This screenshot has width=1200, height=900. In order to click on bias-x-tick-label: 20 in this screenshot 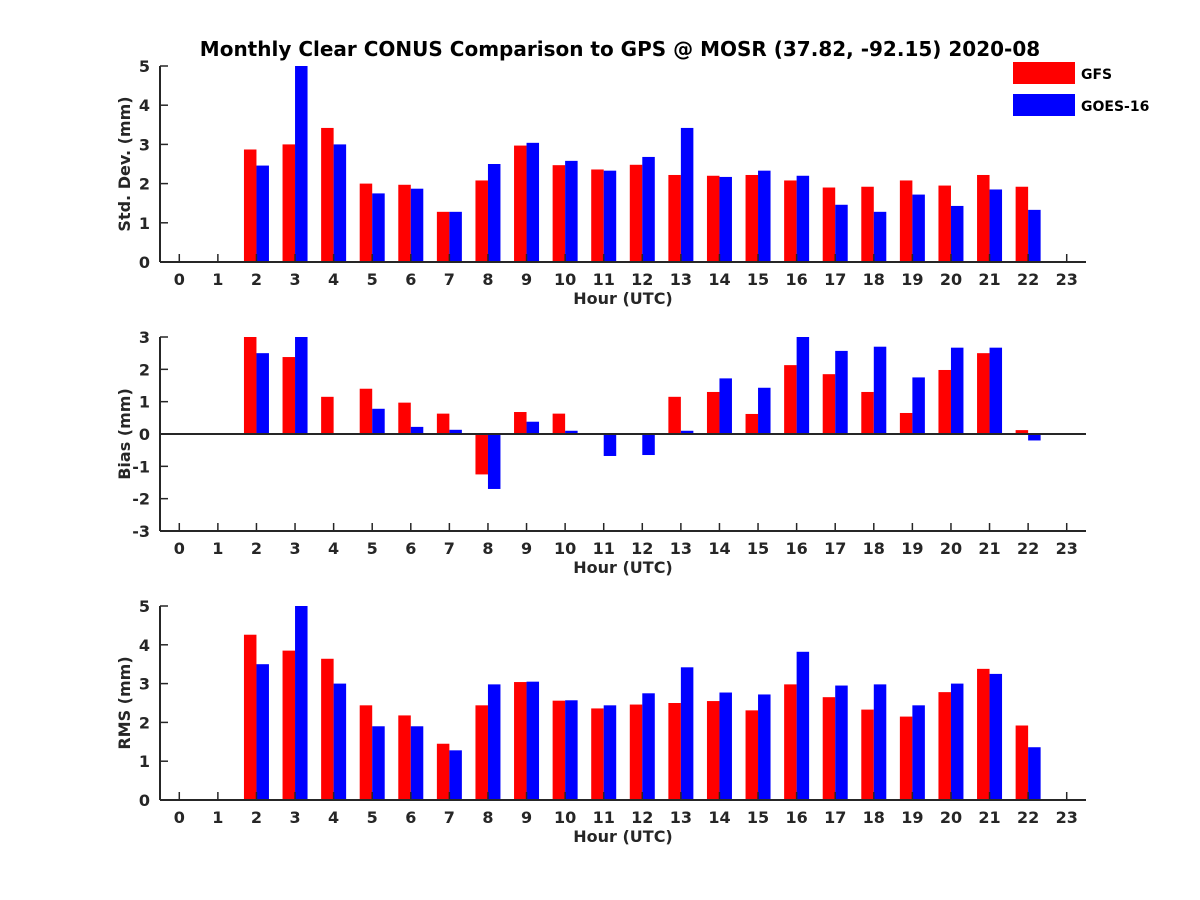, I will do `click(951, 548)`.